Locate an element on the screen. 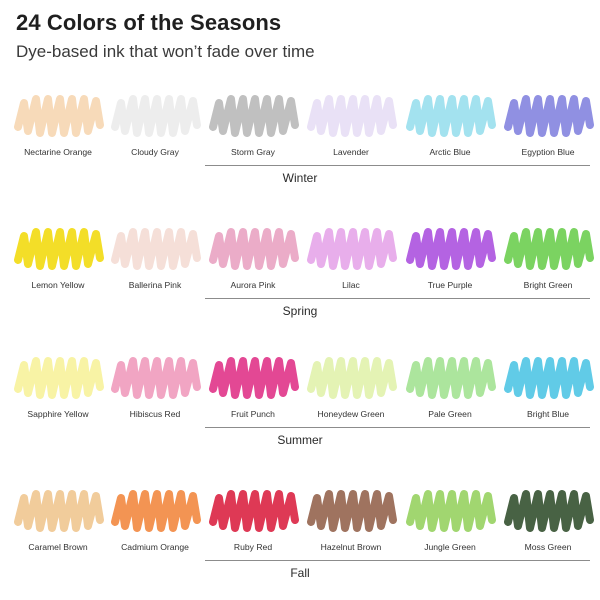 Image resolution: width=600 pixels, height=600 pixels. swatch-label: Pale Green is located at coordinates (450, 414).